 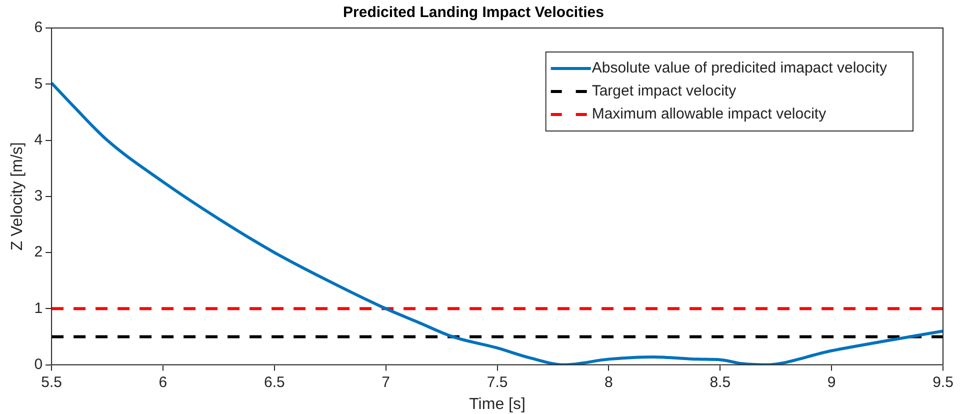 I want to click on legend-label: Target impact velocity, so click(x=664, y=91).